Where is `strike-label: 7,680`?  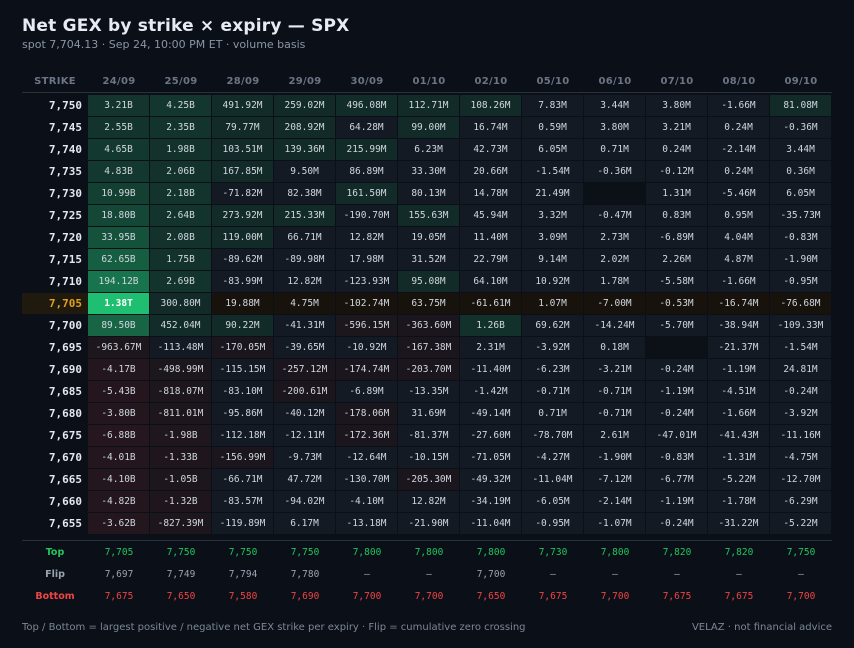
strike-label: 7,680 is located at coordinates (55, 414).